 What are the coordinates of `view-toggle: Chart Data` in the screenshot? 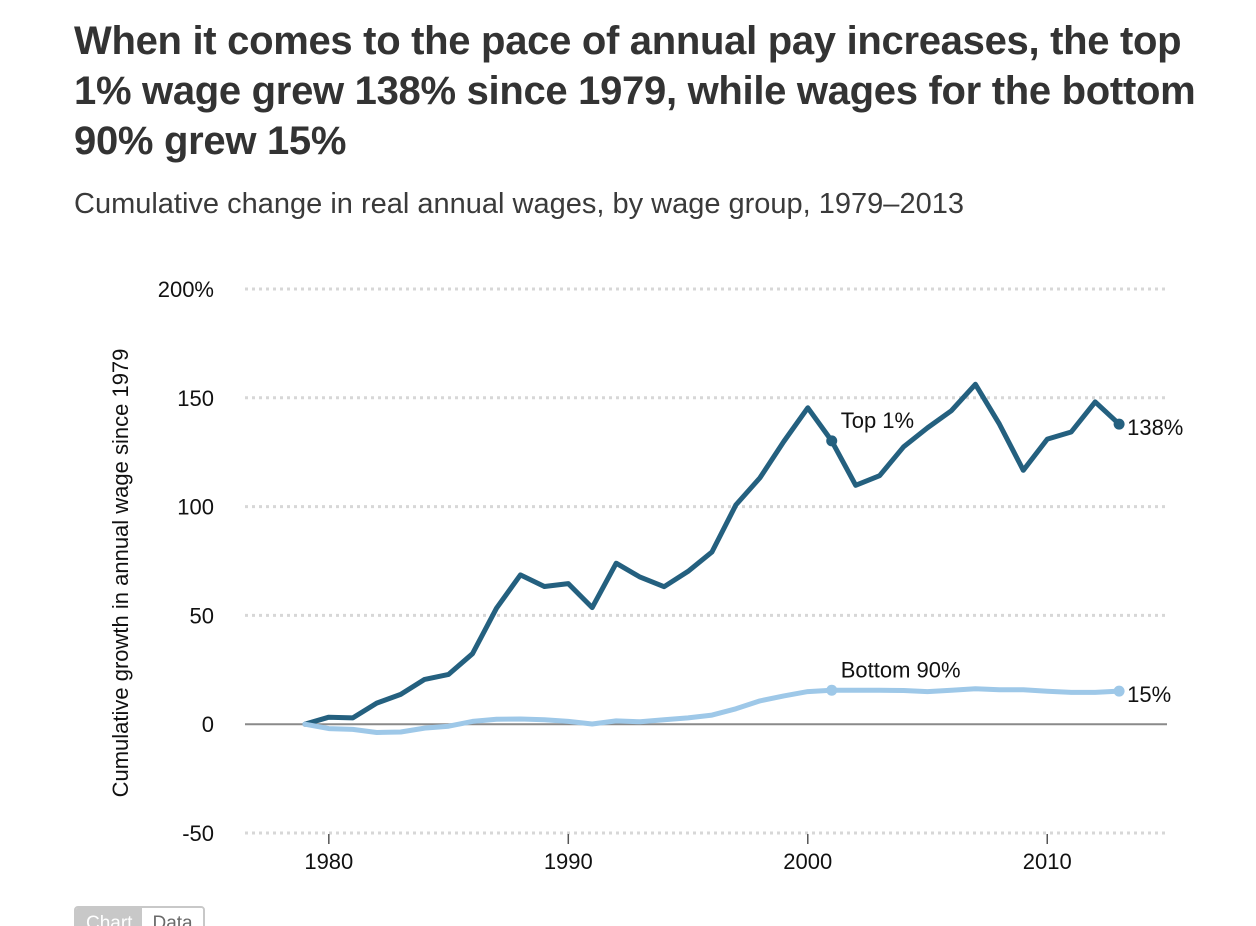 It's located at (139, 916).